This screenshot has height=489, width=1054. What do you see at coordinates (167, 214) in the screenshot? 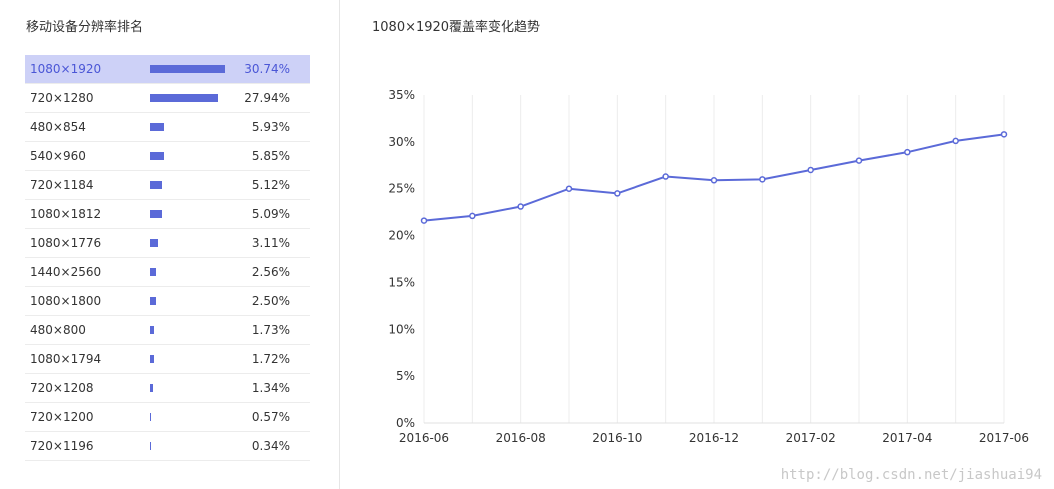
I see `ranking-row: 1080×1812 5.09%` at bounding box center [167, 214].